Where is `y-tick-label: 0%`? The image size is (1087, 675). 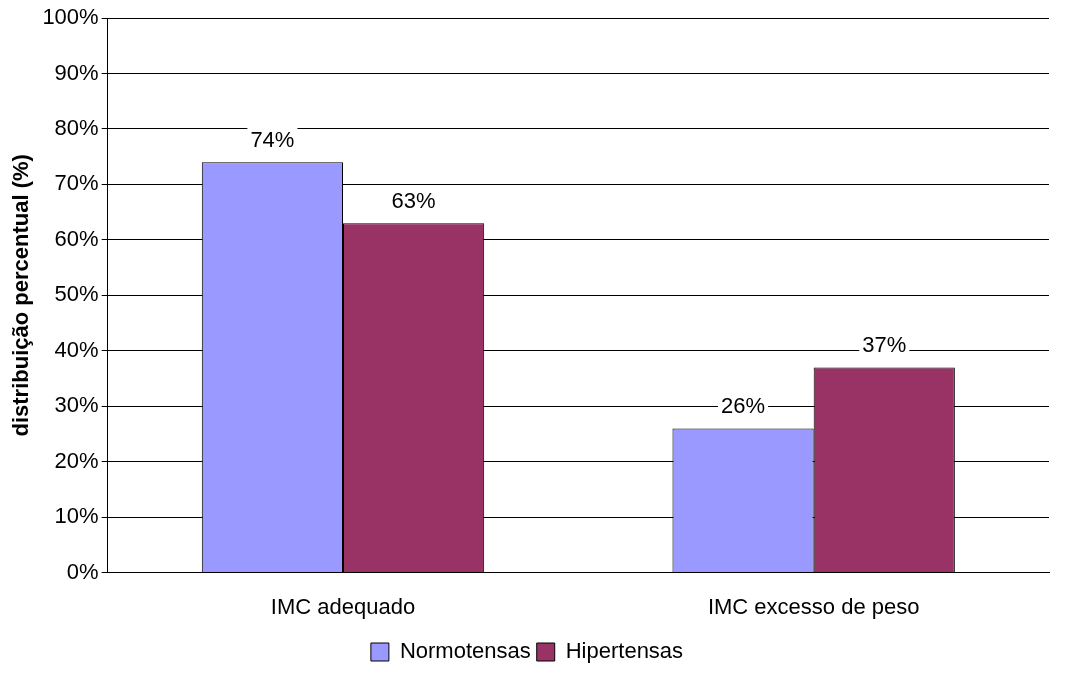
y-tick-label: 0% is located at coordinates (82, 571).